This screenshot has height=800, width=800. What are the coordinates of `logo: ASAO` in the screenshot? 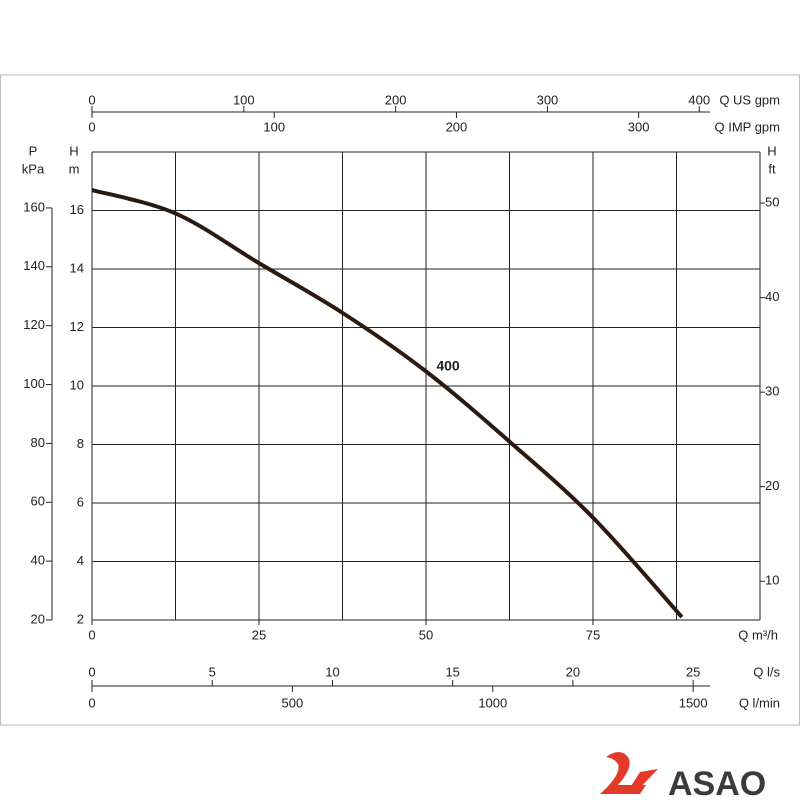 It's located at (683, 776).